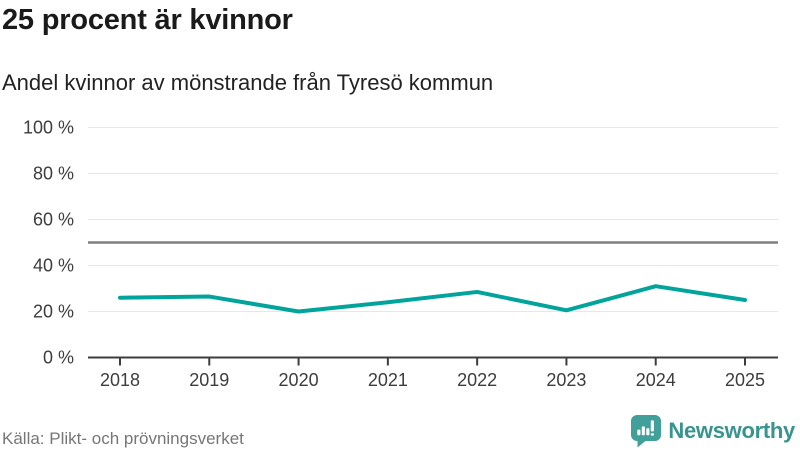 This screenshot has height=450, width=800. I want to click on y-tick-label: 0 %, so click(58, 358).